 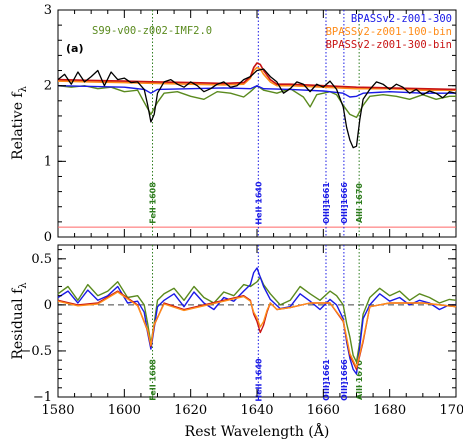 What do you see at coordinates (48, 86) in the screenshot?
I see `y-tick-label: 2` at bounding box center [48, 86].